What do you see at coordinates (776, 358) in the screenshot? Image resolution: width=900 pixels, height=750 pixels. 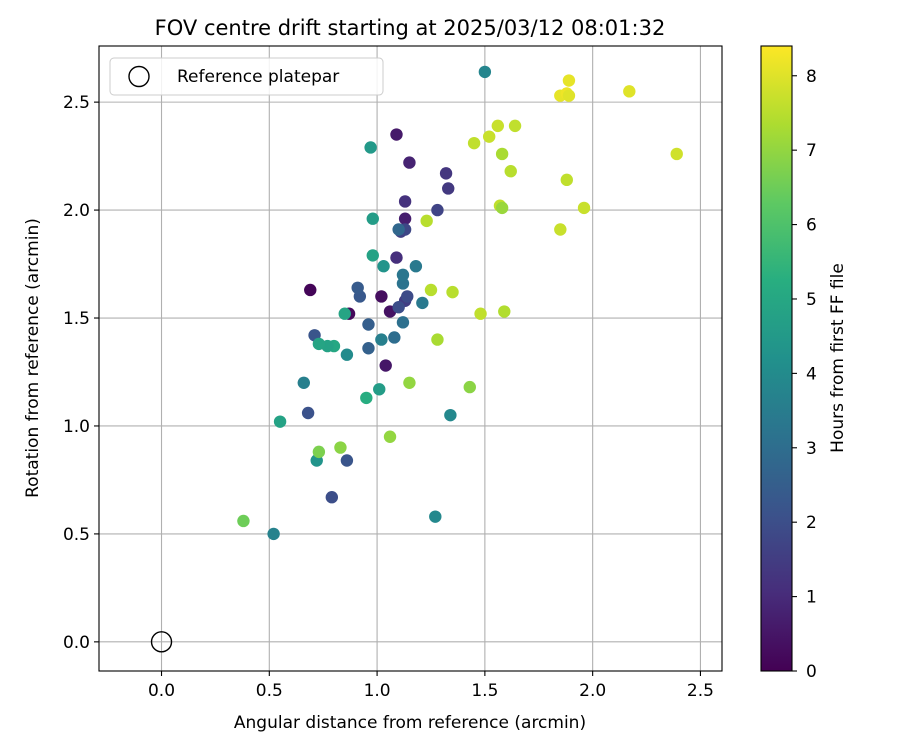 I see `colorbar-gradient` at bounding box center [776, 358].